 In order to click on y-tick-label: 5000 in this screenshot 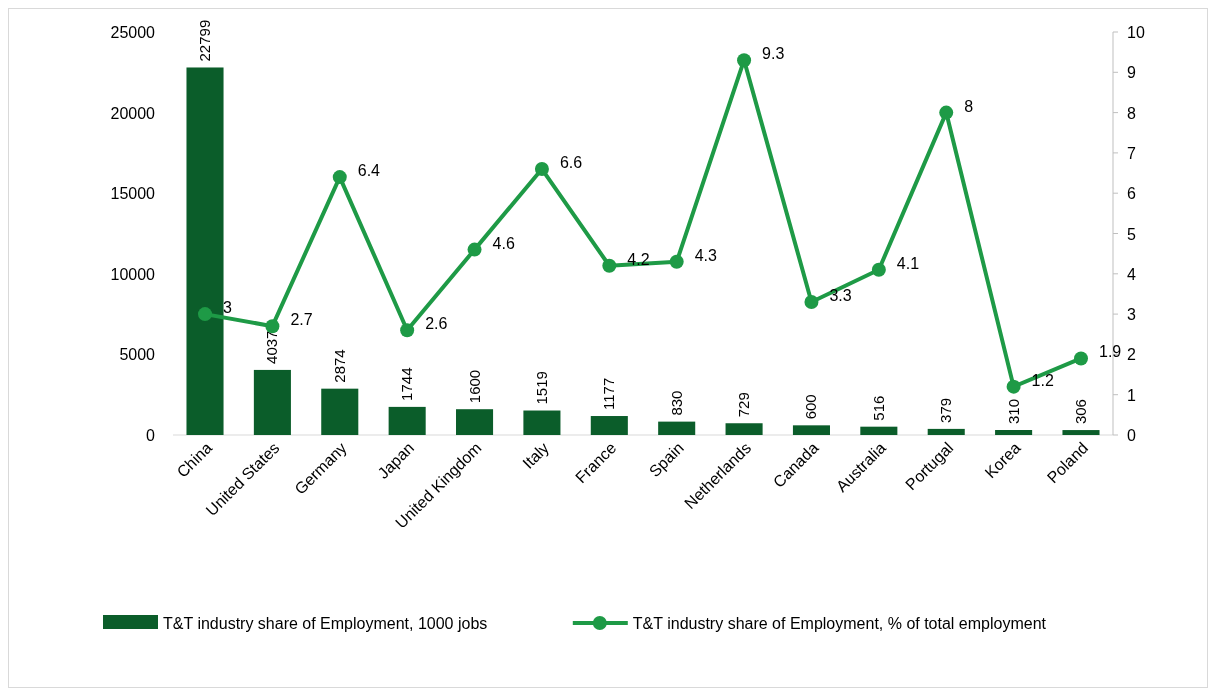, I will do `click(137, 355)`.